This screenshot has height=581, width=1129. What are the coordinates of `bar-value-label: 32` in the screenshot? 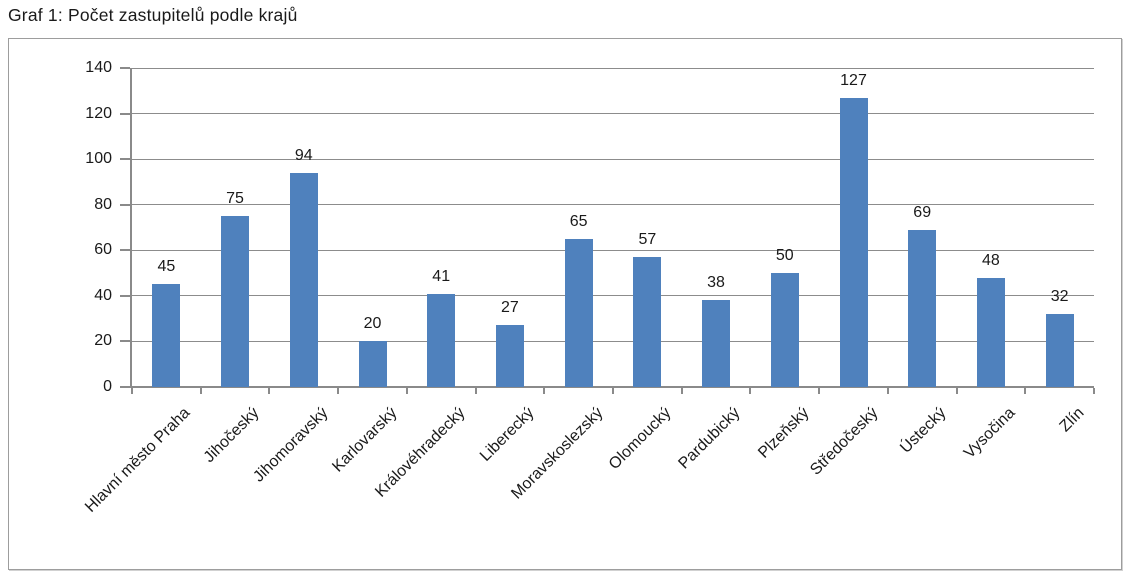 It's located at (1059, 297).